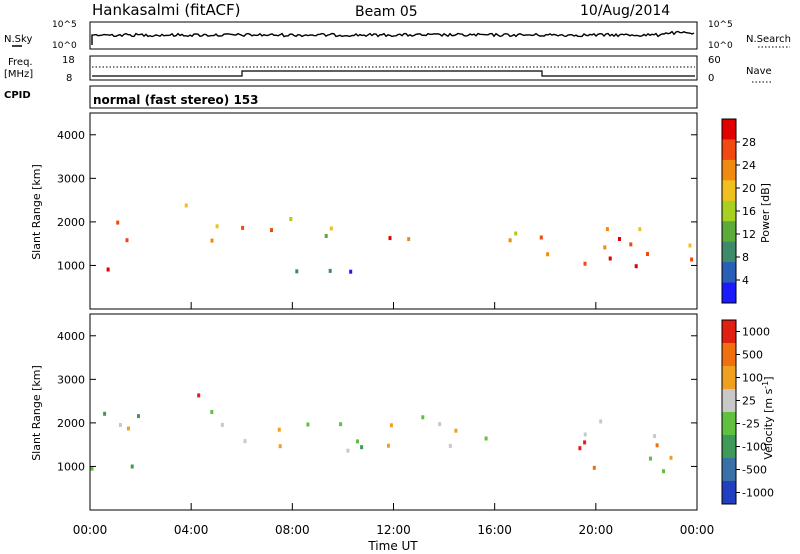  I want to click on cpid-mode: normal (fast stereo) 153, so click(176, 100).